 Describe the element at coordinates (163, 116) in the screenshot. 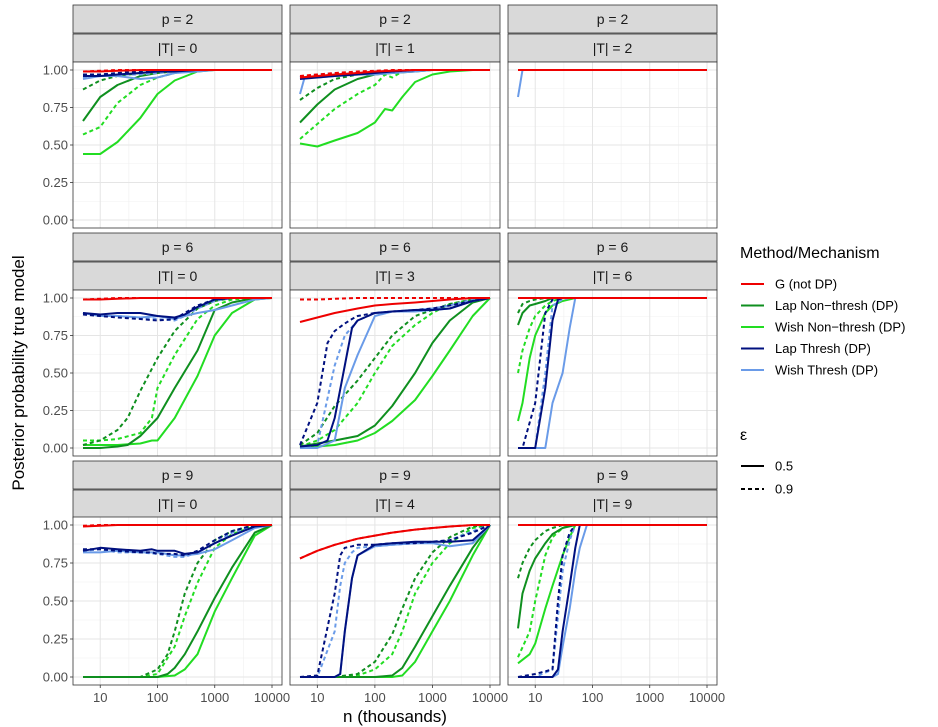

I see `facet-panel: p = 2 |T| = 0 0.00 0.25 0.50 0.75 1.00` at that location.